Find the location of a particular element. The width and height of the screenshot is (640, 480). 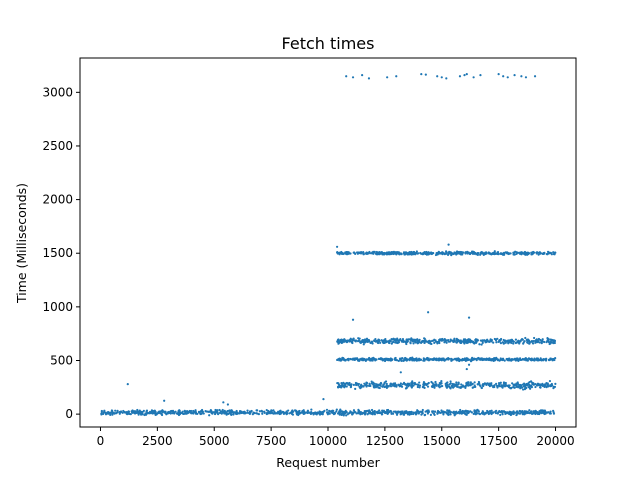

y-tick-label: 1000 is located at coordinates (57, 307).